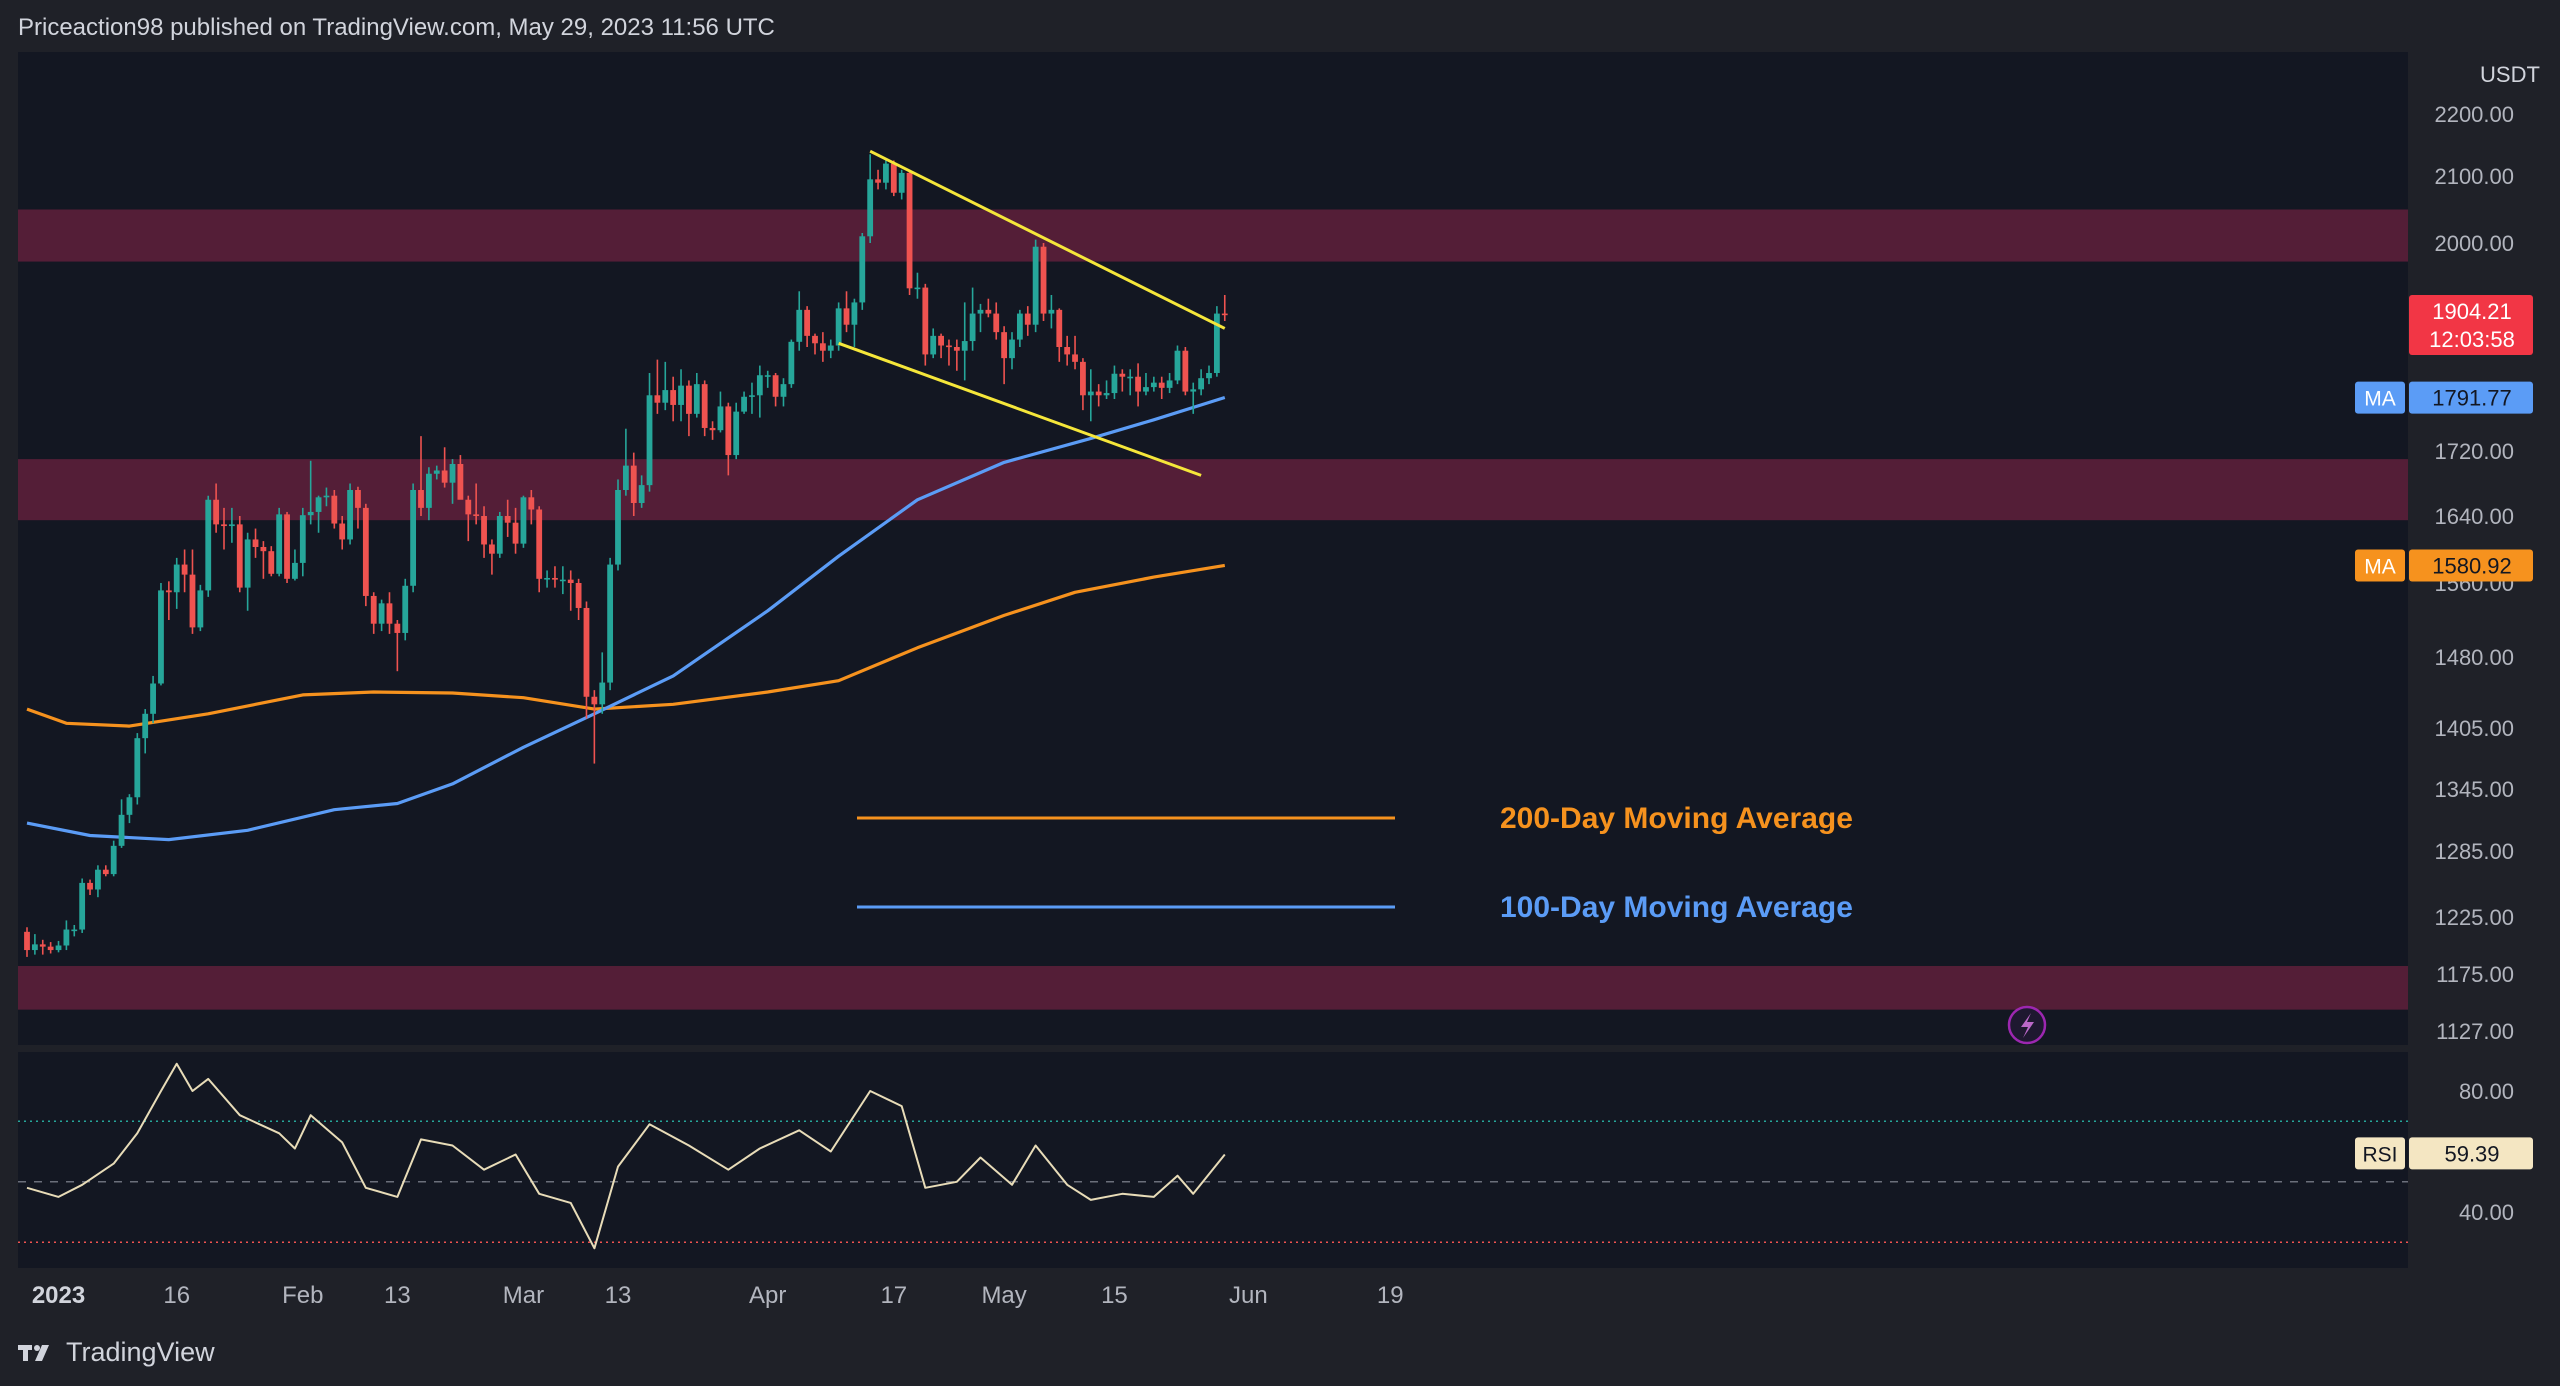 The width and height of the screenshot is (2560, 1386). Describe the element at coordinates (2474, 917) in the screenshot. I see `price-tick-label: 1225.00` at that location.